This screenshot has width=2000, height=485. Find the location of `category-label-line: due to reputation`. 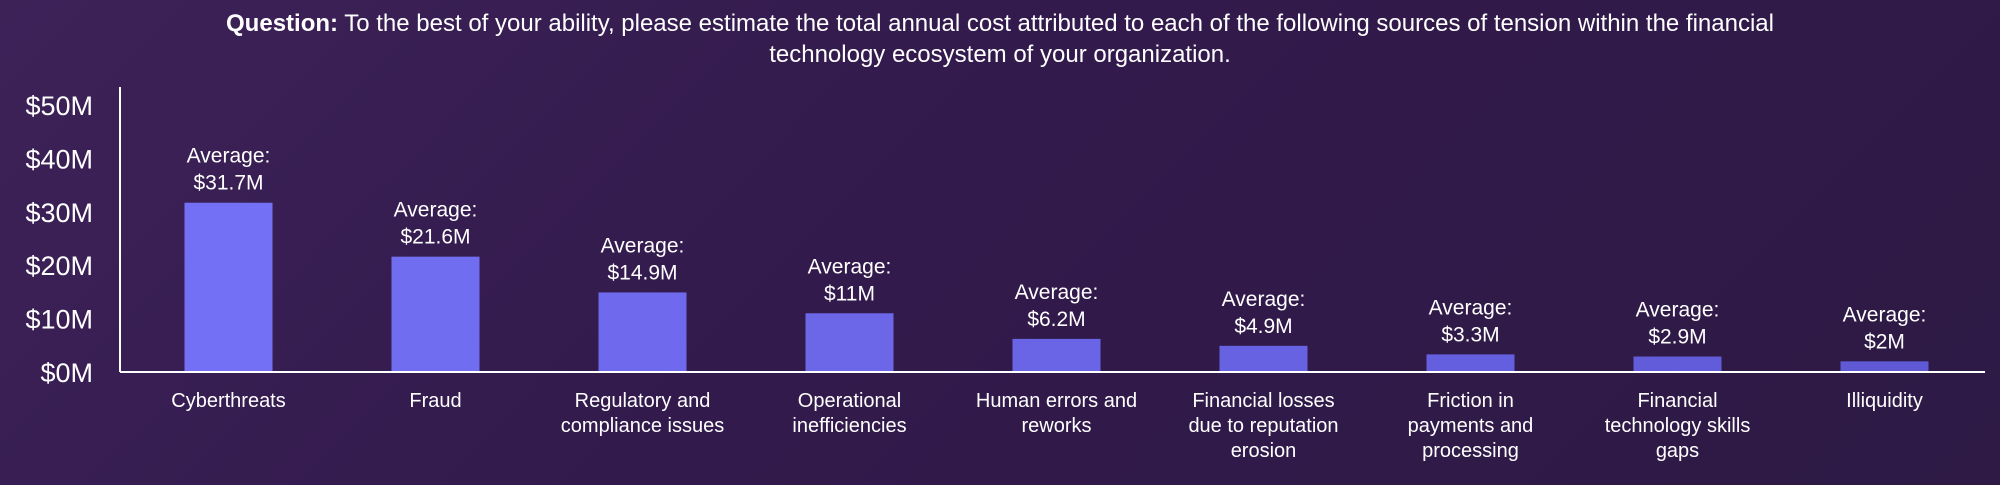

category-label-line: due to reputation is located at coordinates (1263, 426).